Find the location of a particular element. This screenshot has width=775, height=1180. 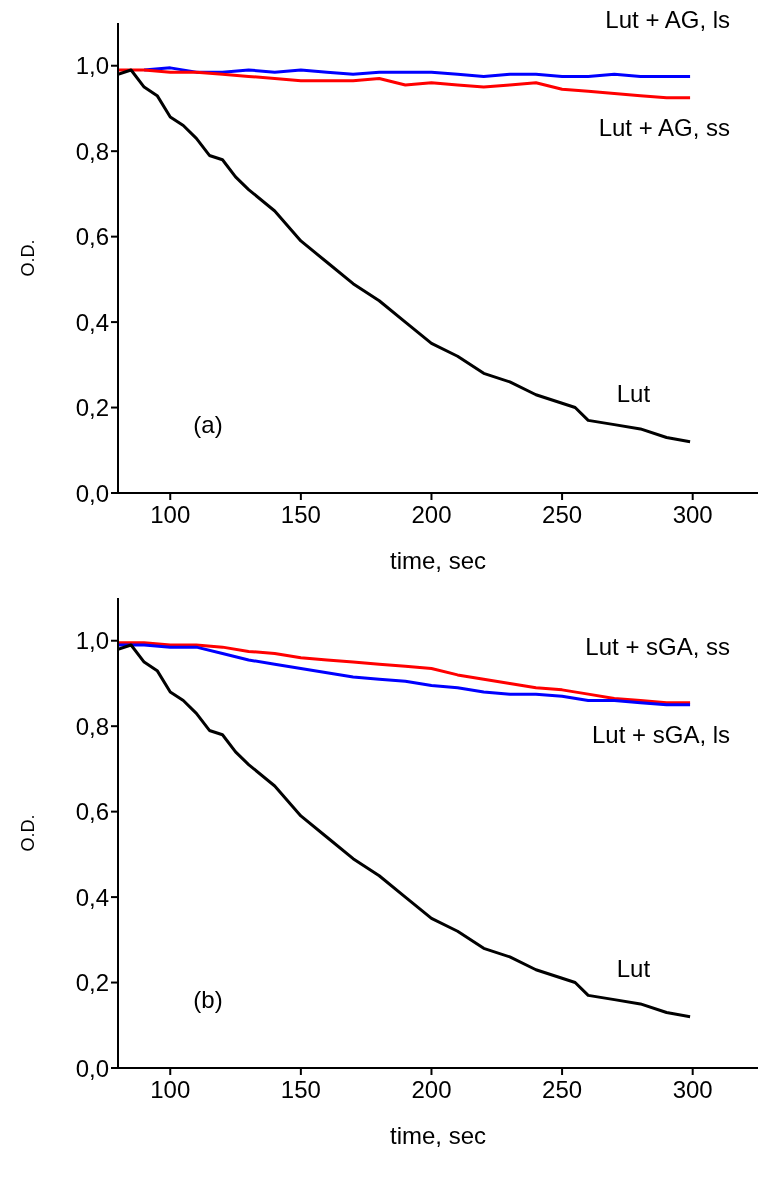

series-label: Lut + AG, ls is located at coordinates (668, 20).